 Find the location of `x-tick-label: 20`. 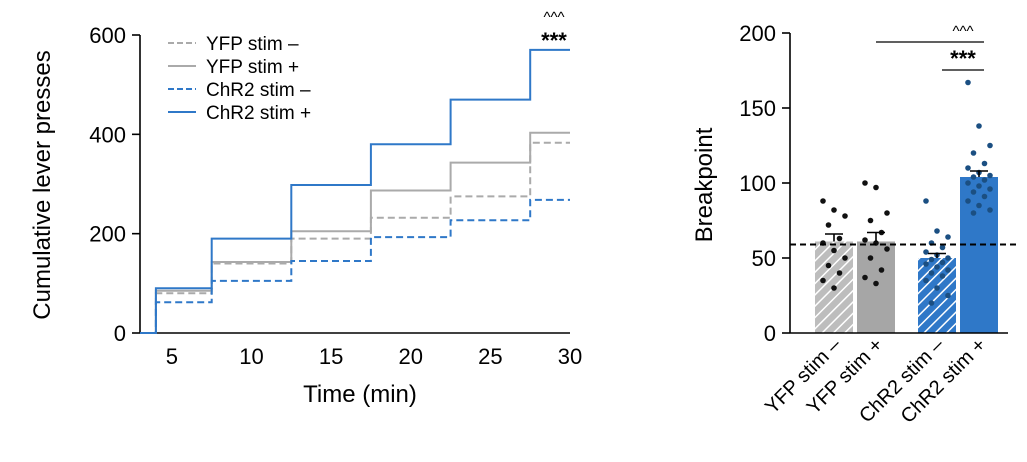

x-tick-label: 20 is located at coordinates (410, 356).